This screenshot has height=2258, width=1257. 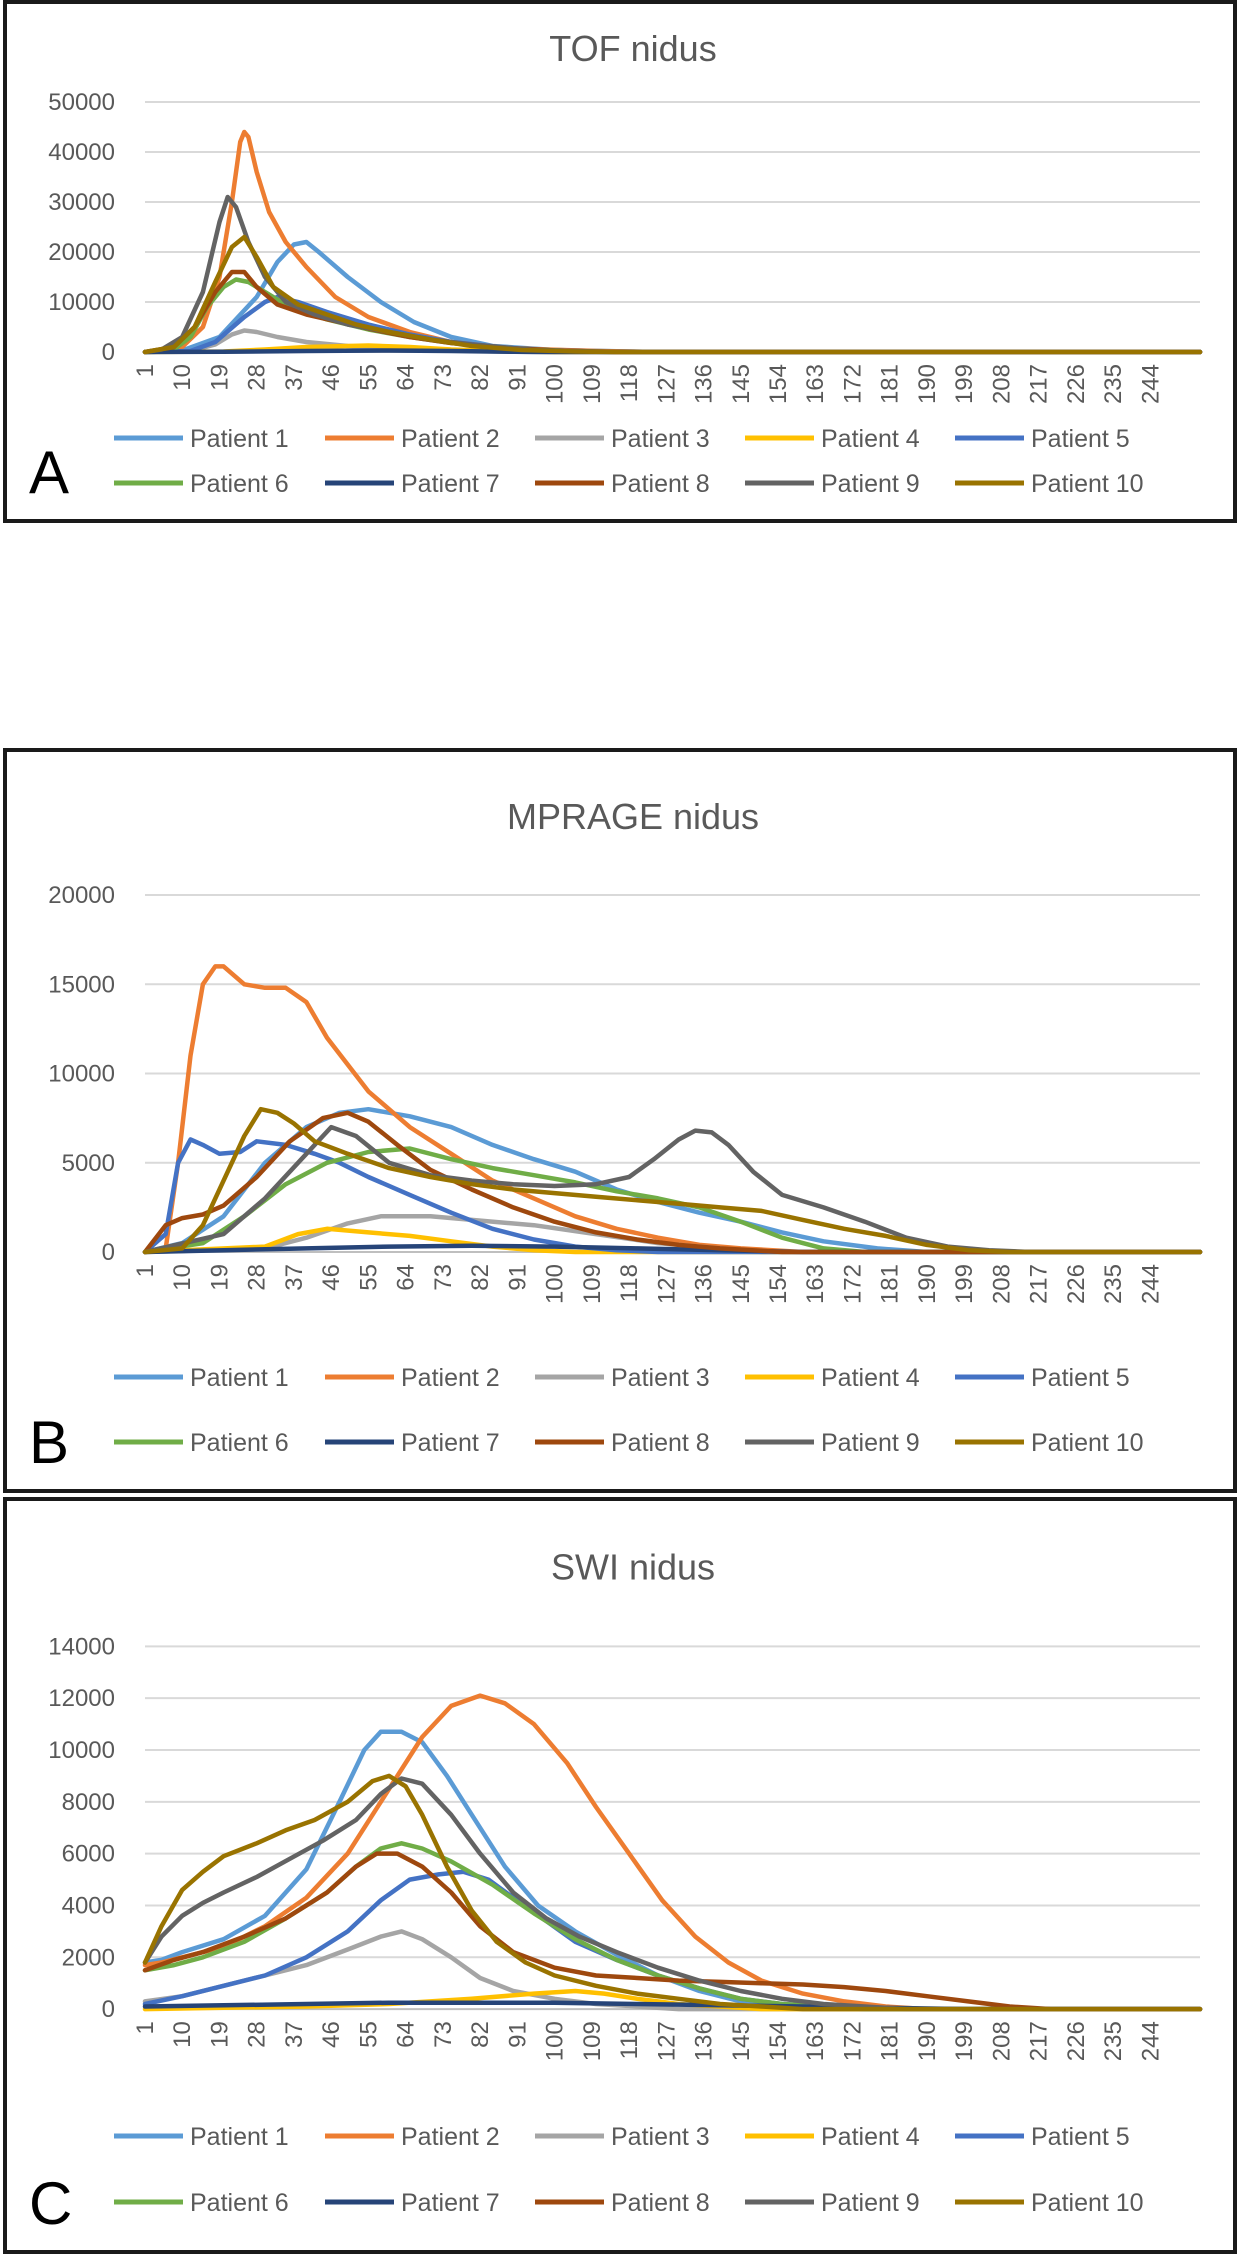 What do you see at coordinates (50, 2203) in the screenshot?
I see `panel-letter: C` at bounding box center [50, 2203].